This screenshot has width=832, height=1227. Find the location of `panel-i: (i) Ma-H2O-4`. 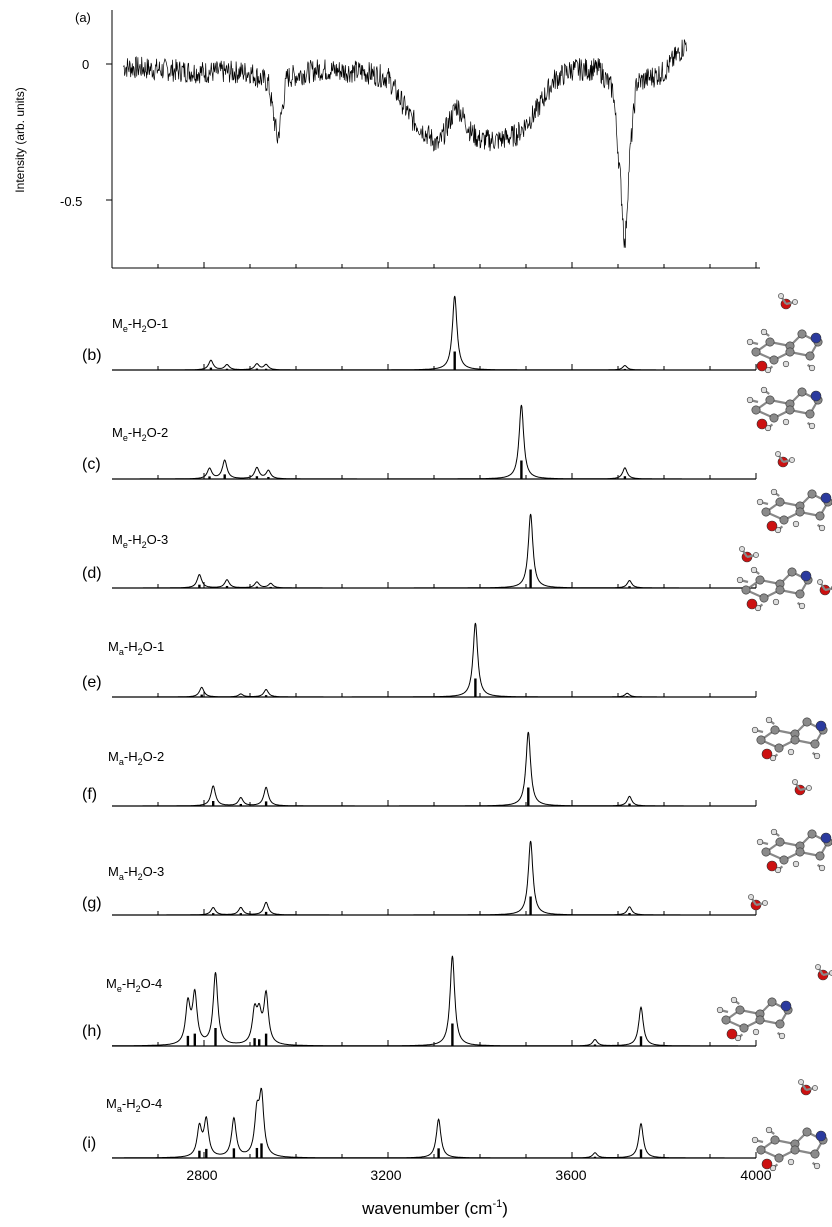

panel-i: (i) Ma-H2O-4 is located at coordinates (419, 1123).